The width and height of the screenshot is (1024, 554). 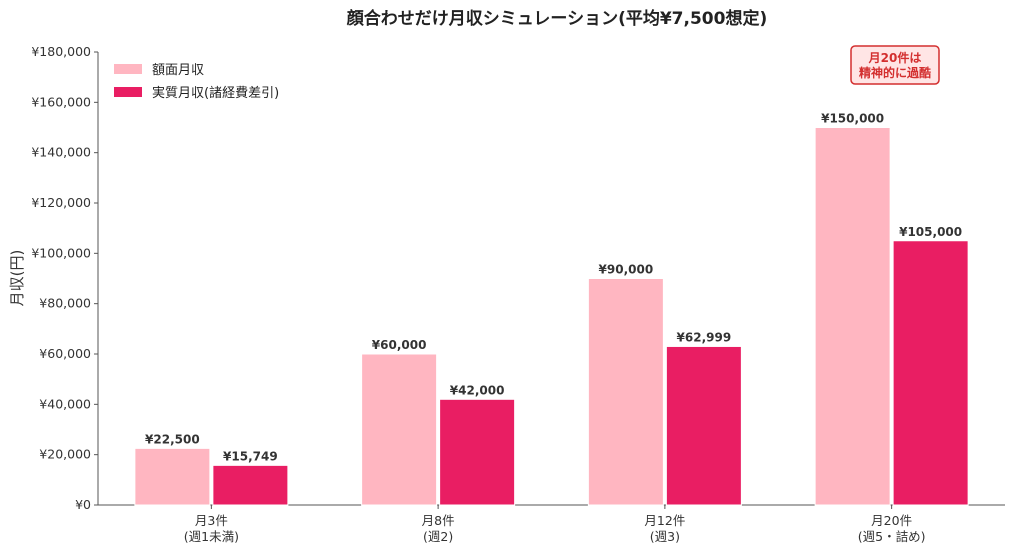 I want to click on y-tick-label: ¥160,000, so click(x=61, y=101).